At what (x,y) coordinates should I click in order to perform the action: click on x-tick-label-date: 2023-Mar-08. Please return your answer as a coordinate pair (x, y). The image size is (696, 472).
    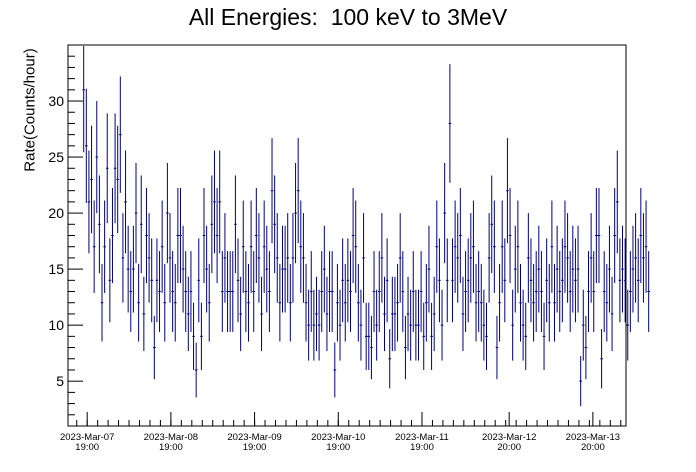
    Looking at the image, I should click on (171, 437).